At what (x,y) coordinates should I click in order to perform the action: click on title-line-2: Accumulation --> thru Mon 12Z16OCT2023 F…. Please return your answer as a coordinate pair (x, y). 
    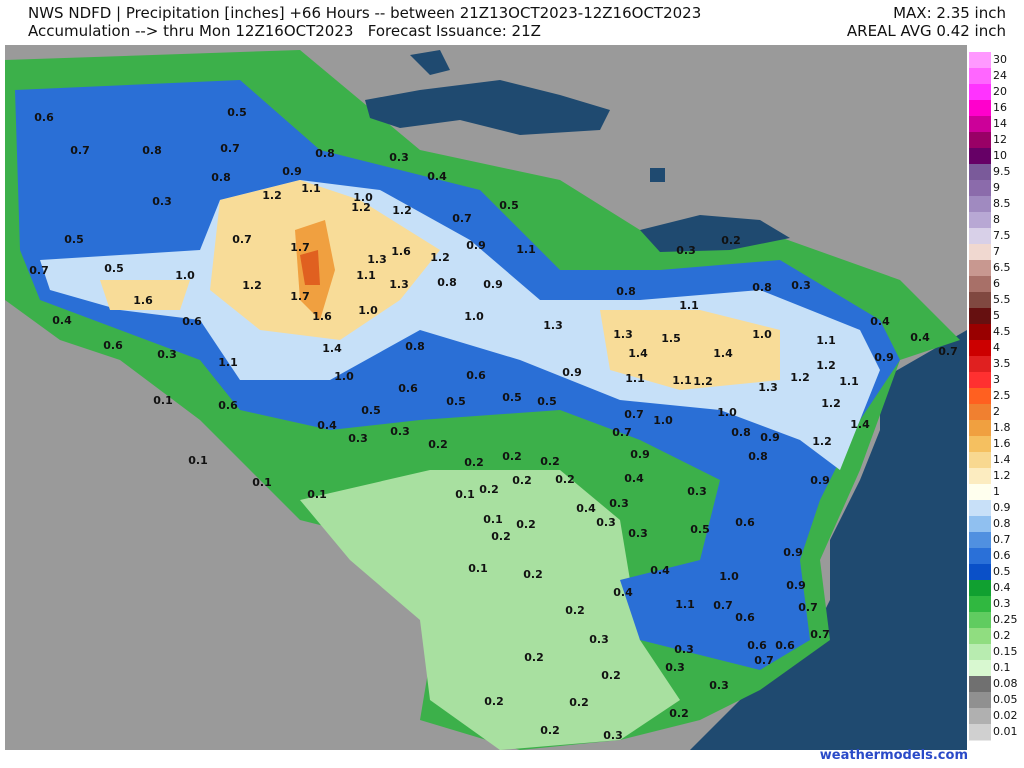
    Looking at the image, I should click on (284, 31).